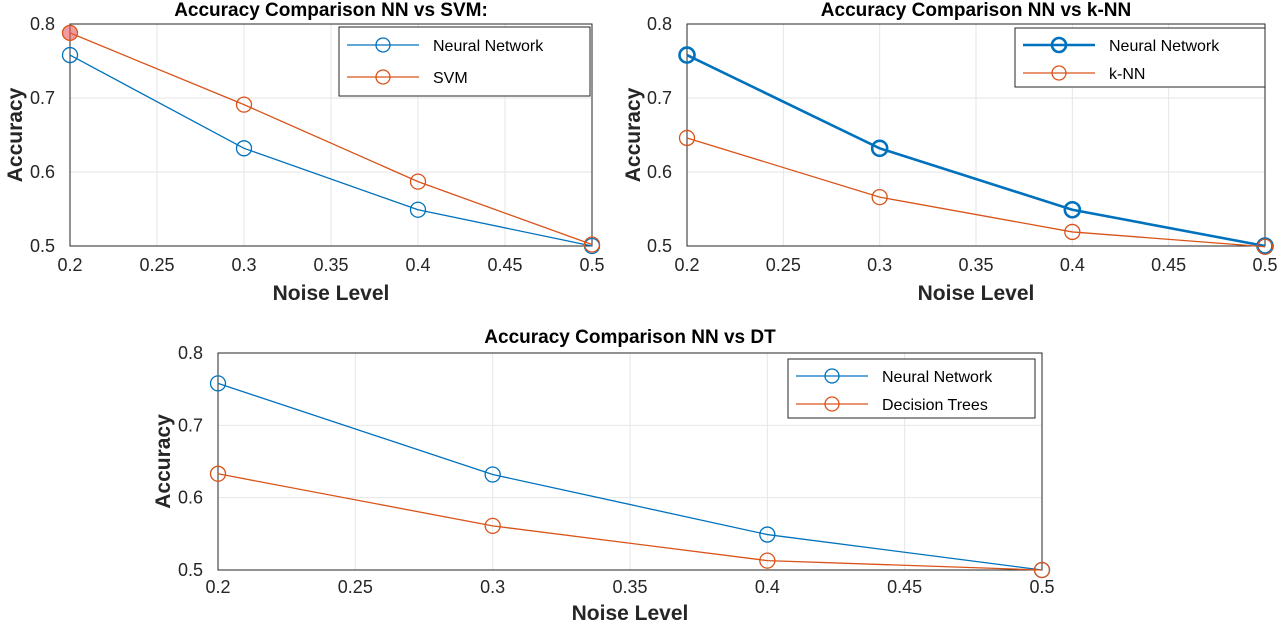 This screenshot has width=1280, height=622. What do you see at coordinates (1140, 57) in the screenshot?
I see `legend: Neural Network k-NN` at bounding box center [1140, 57].